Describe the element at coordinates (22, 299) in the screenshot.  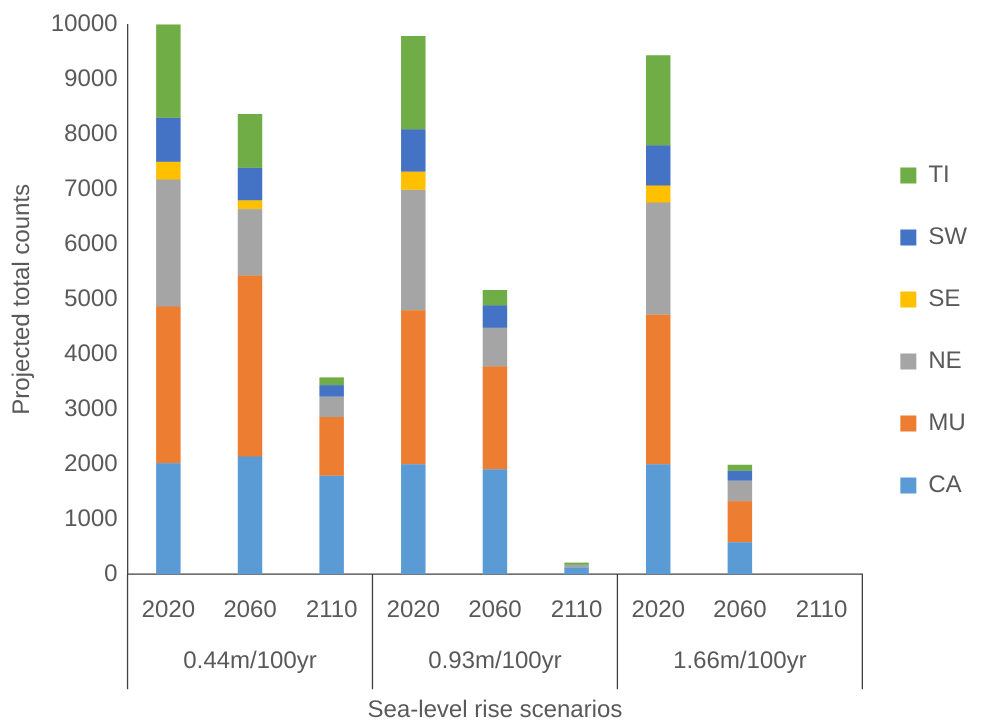
I see `y-axis-title: Projected total counts` at that location.